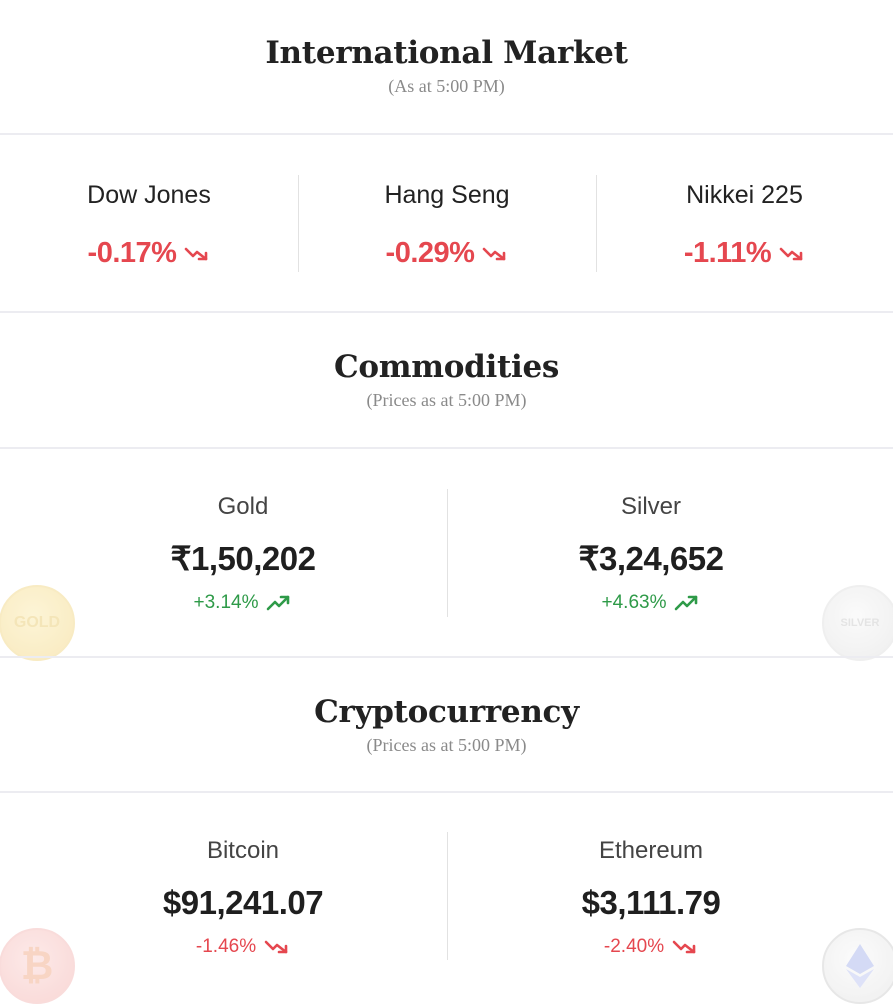 The height and width of the screenshot is (1004, 893). I want to click on crypto-card-ethereum: Ethereum $3,111.79 -2.40%, so click(651, 897).